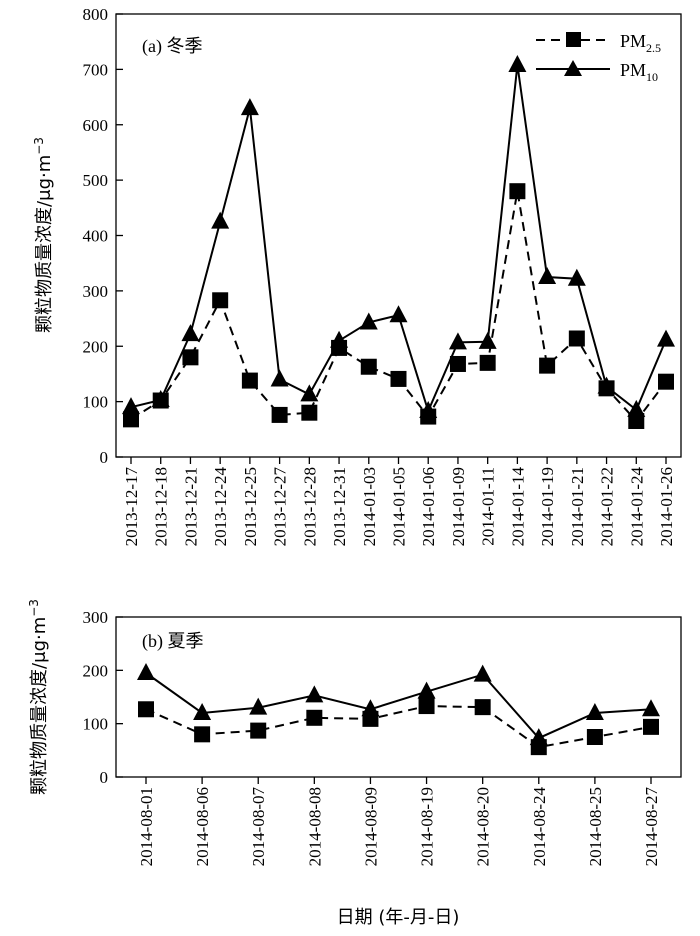  I want to click on y-tick-label-1: 300, so click(96, 617).